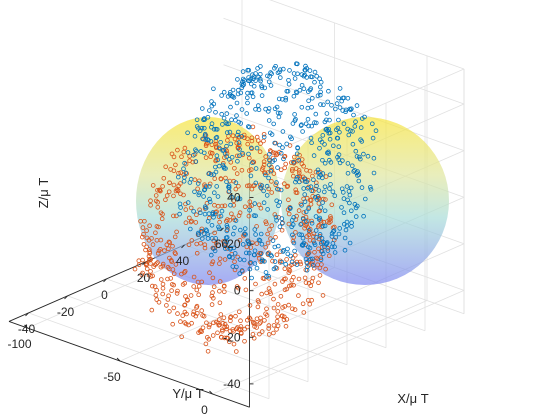  What do you see at coordinates (27, 329) in the screenshot?
I see `x-tick-label: -40` at bounding box center [27, 329].